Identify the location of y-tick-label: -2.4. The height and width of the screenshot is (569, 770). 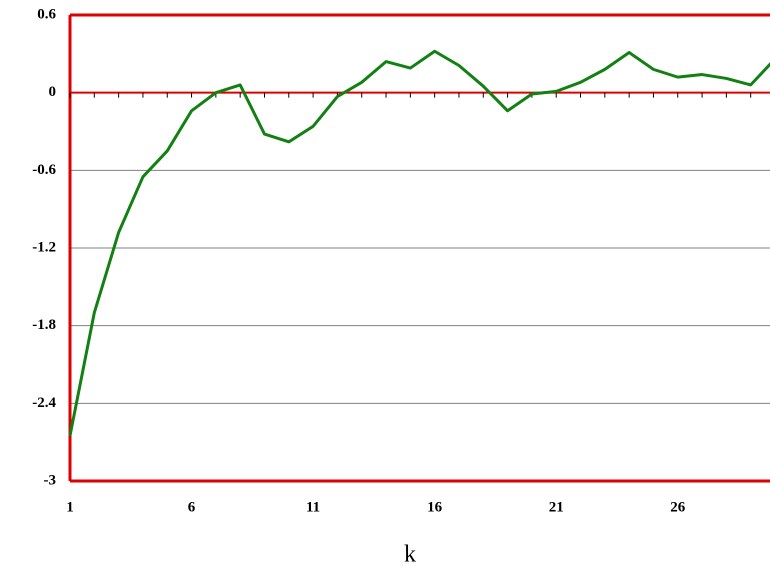
(44, 403).